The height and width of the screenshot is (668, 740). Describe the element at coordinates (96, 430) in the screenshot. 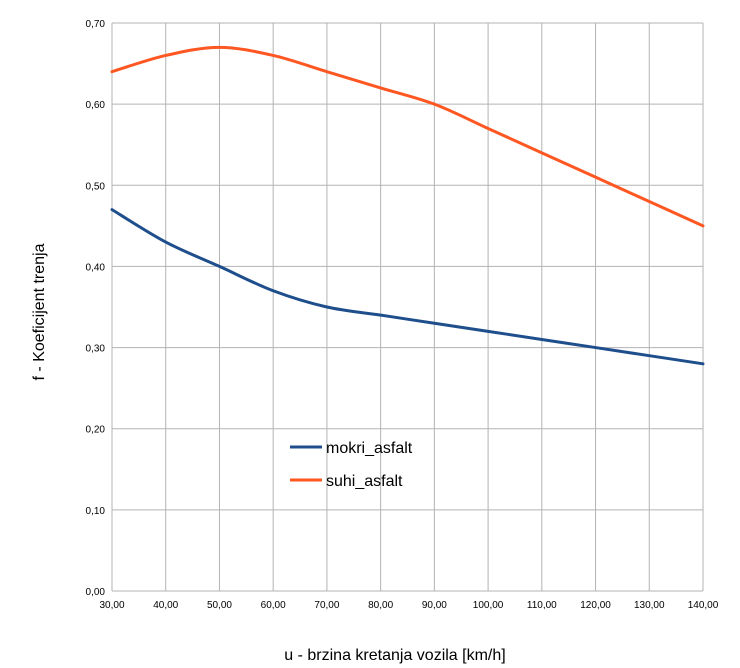

I see `y-tick-label: 0,20` at that location.